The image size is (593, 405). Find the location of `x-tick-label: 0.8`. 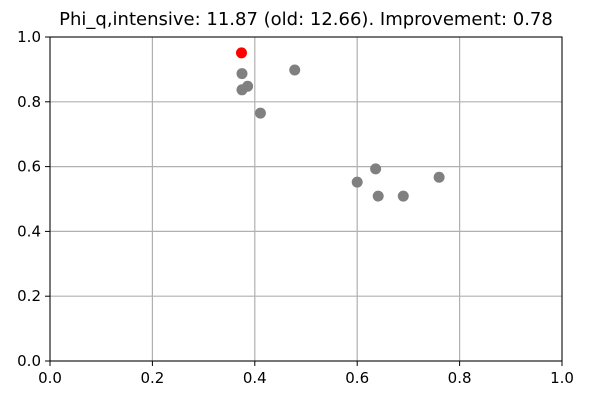

x-tick-label: 0.8 is located at coordinates (460, 378).